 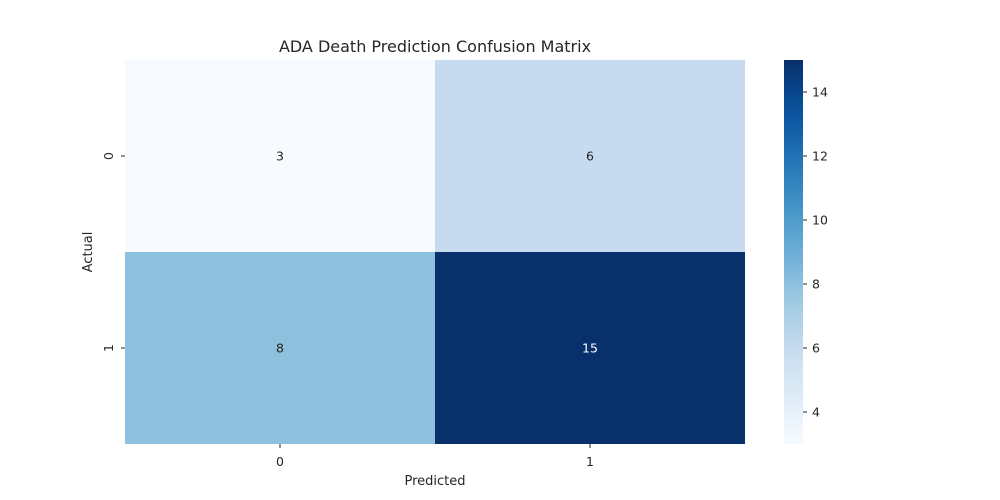 What do you see at coordinates (815, 252) in the screenshot?
I see `colorbar-ticks: 4 6 8 10 12 14` at bounding box center [815, 252].